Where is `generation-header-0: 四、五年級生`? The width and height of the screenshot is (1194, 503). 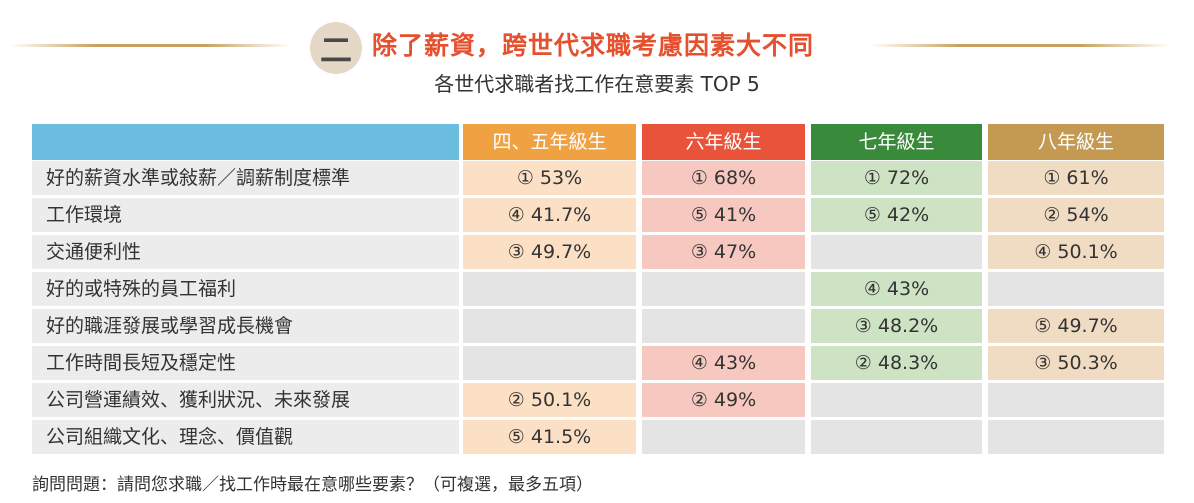
generation-header-0: 四、五年級生 is located at coordinates (549, 142).